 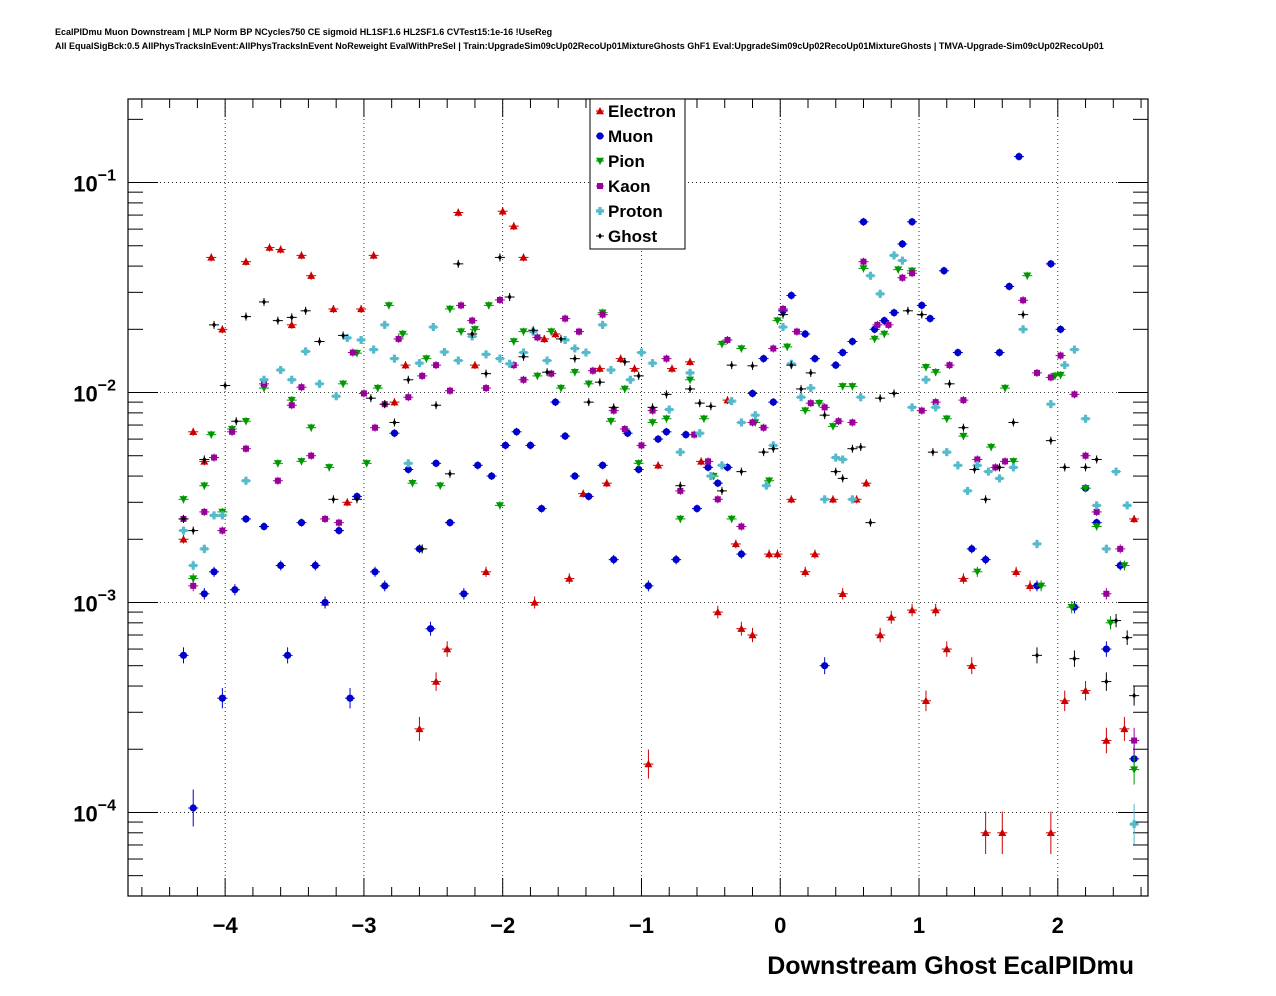 What do you see at coordinates (363, 925) in the screenshot?
I see `x-tick-label: −3` at bounding box center [363, 925].